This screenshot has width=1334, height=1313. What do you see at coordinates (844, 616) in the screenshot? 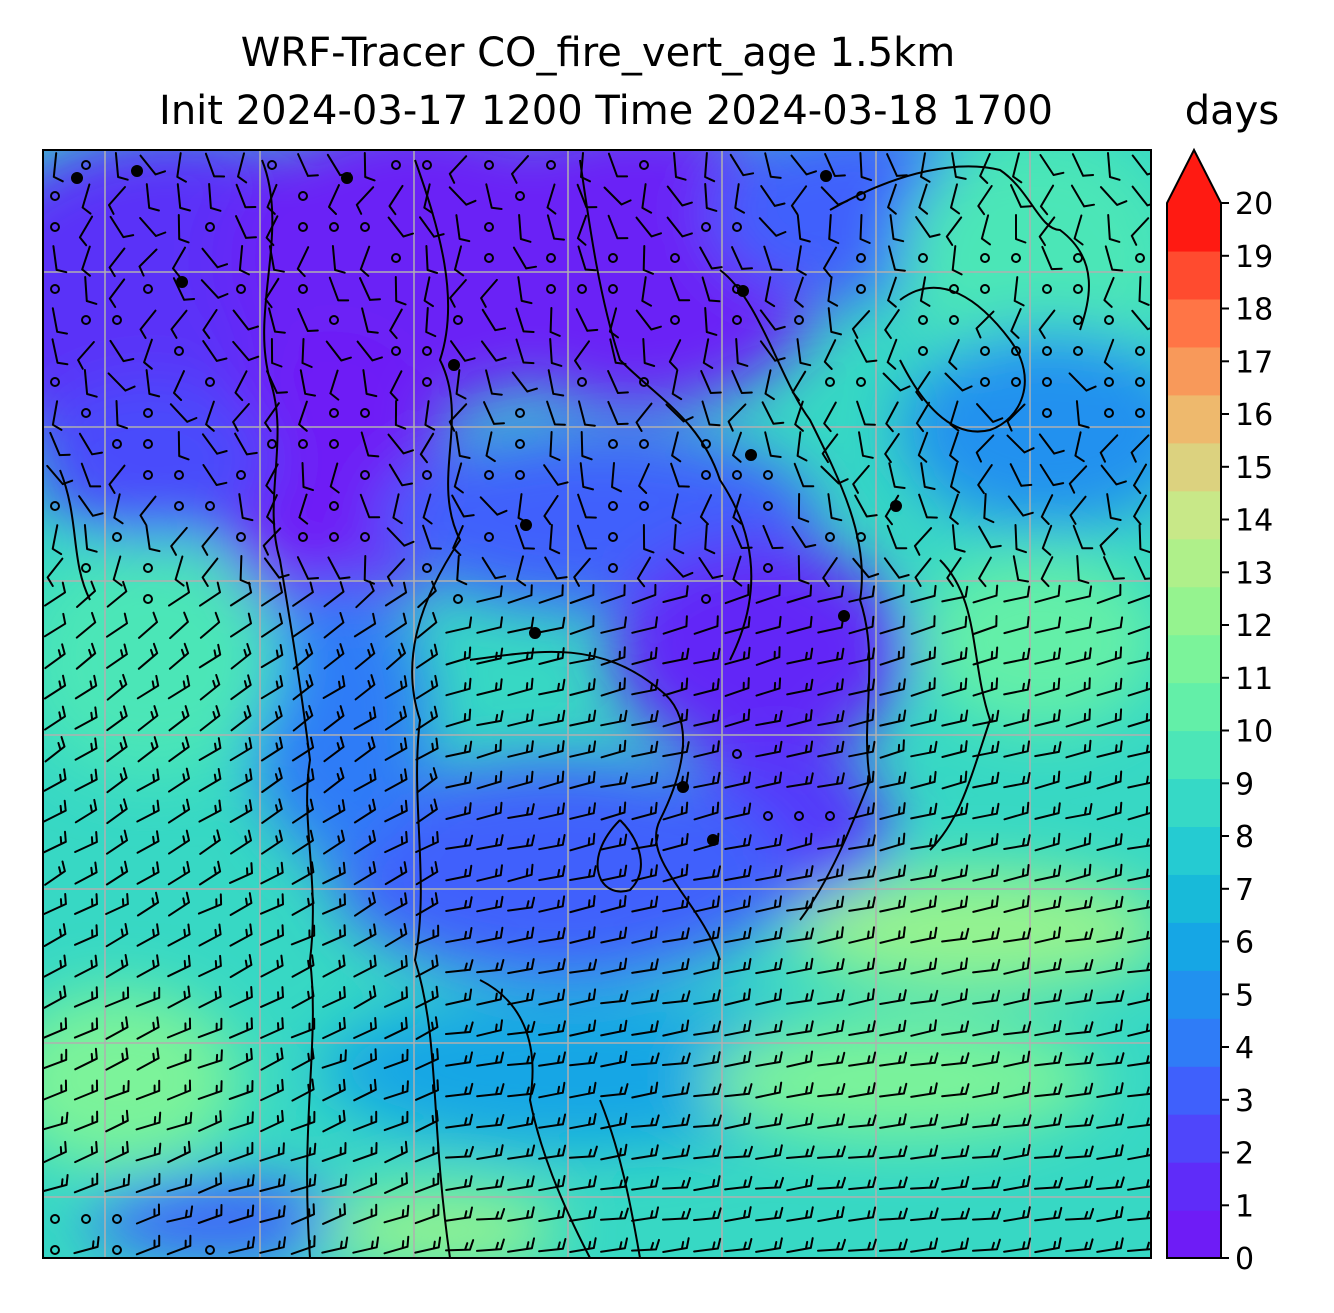
I see `station-dot` at bounding box center [844, 616].